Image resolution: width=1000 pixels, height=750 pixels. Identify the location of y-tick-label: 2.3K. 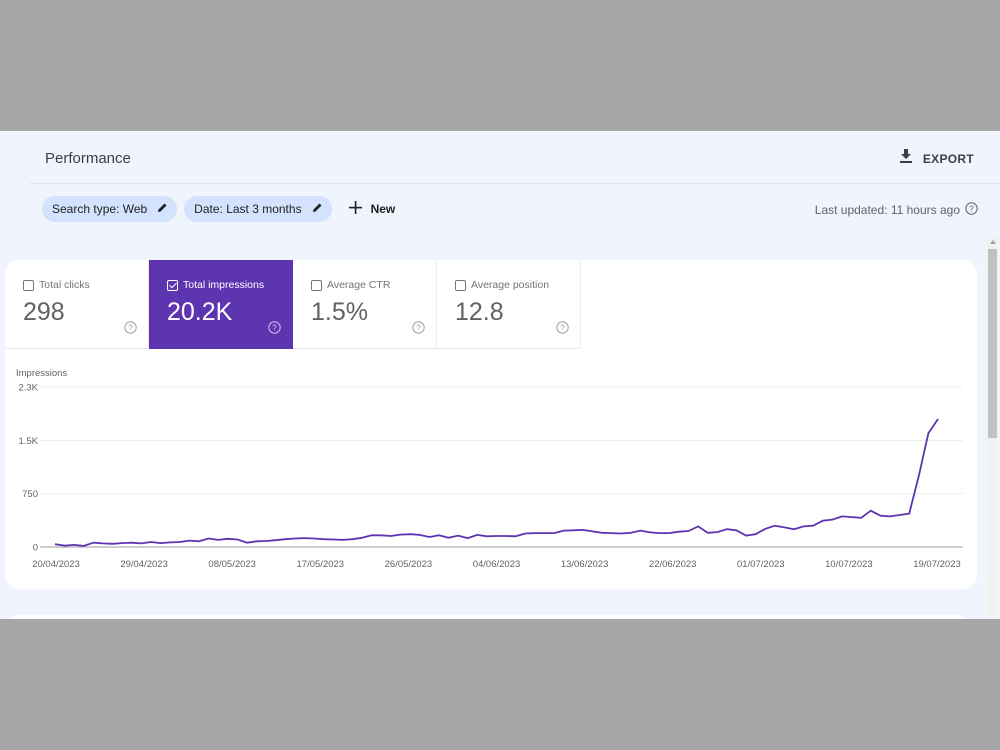
(28, 388).